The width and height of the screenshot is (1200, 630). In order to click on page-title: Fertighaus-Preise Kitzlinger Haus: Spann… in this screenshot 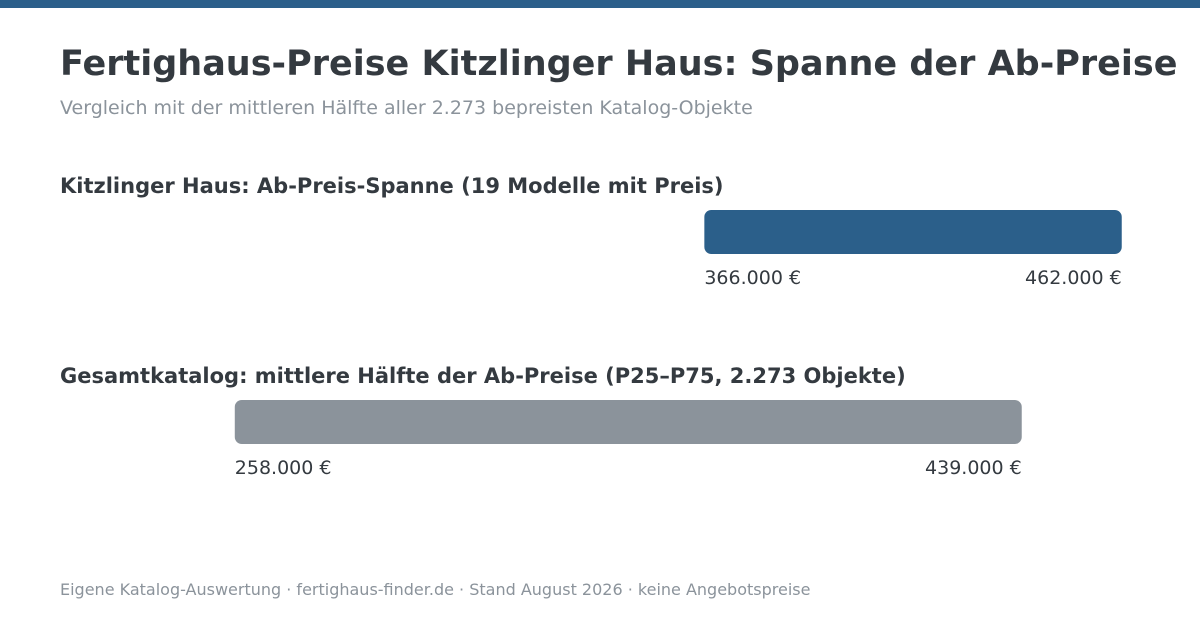, I will do `click(619, 64)`.